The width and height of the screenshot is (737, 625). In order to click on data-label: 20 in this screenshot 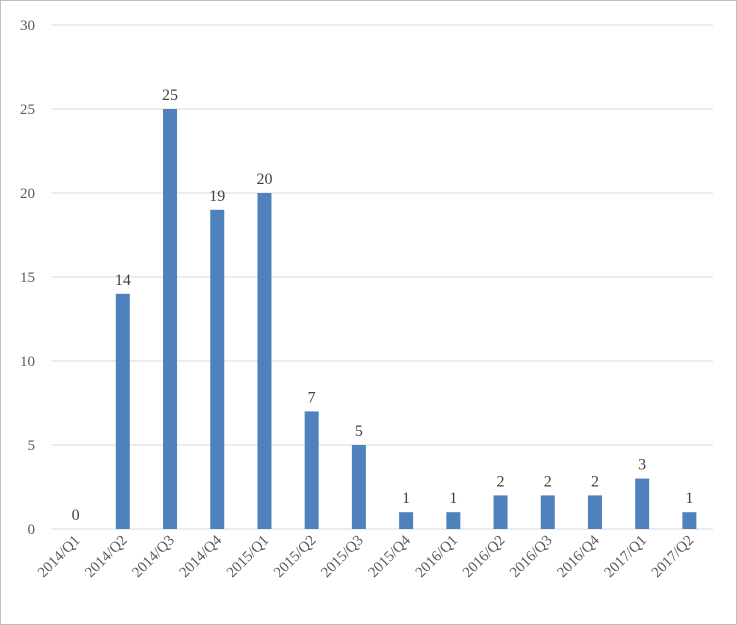, I will do `click(264, 179)`.